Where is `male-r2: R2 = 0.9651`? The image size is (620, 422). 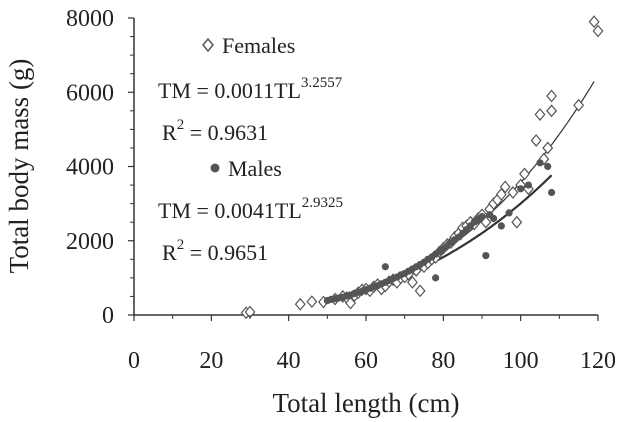
male-r2: R2 = 0.9651 is located at coordinates (215, 251).